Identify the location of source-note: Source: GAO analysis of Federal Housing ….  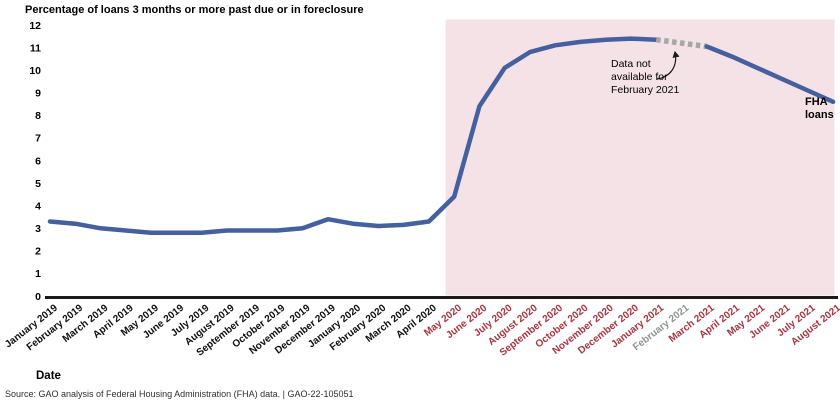
(179, 394).